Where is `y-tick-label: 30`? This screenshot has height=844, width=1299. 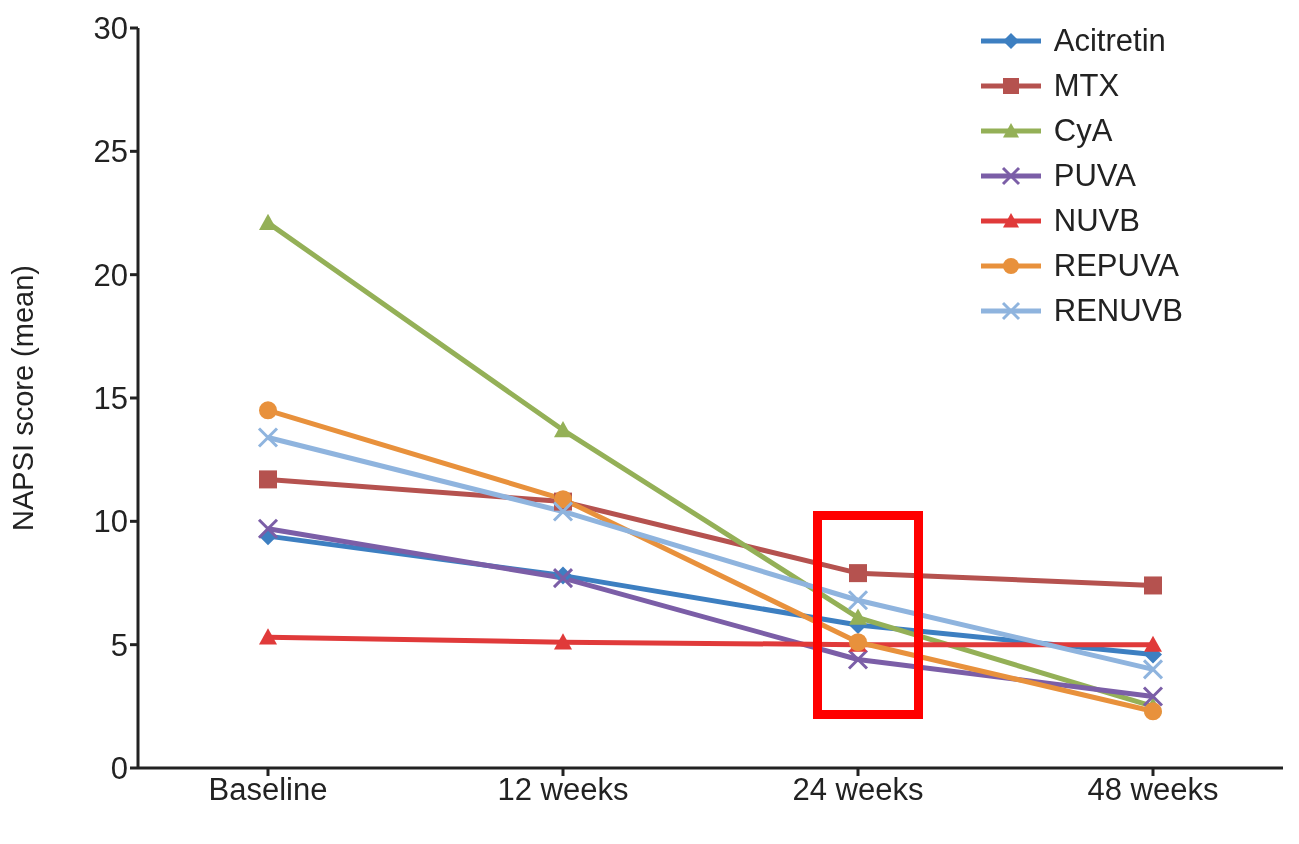 y-tick-label: 30 is located at coordinates (110, 29).